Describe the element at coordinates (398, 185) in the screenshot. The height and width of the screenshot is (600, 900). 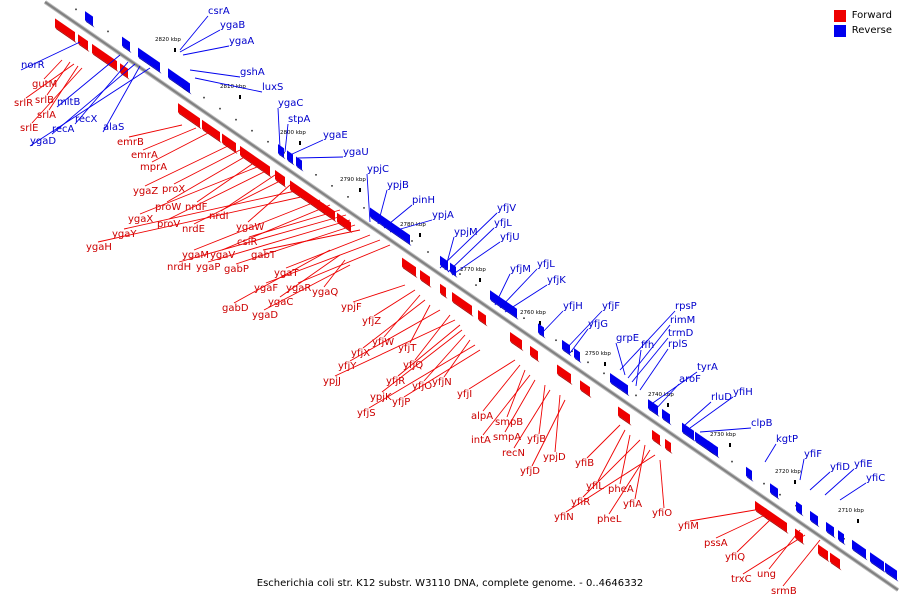
I see `reverse-gene-label: ypjB` at that location.